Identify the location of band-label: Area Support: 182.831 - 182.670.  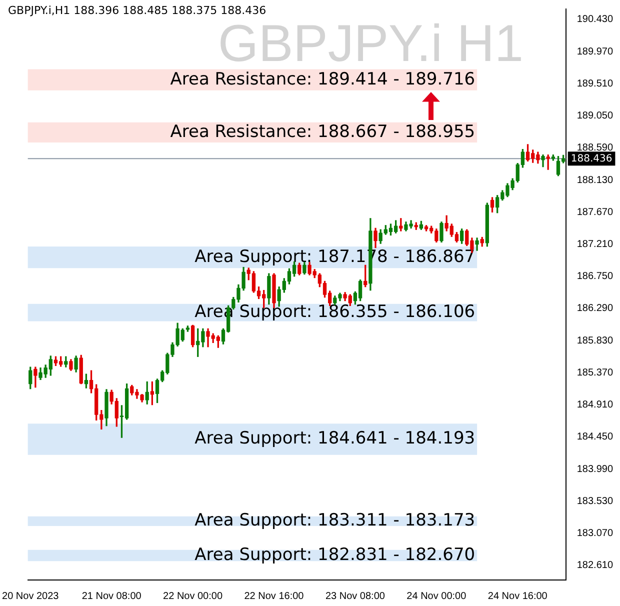
(335, 554).